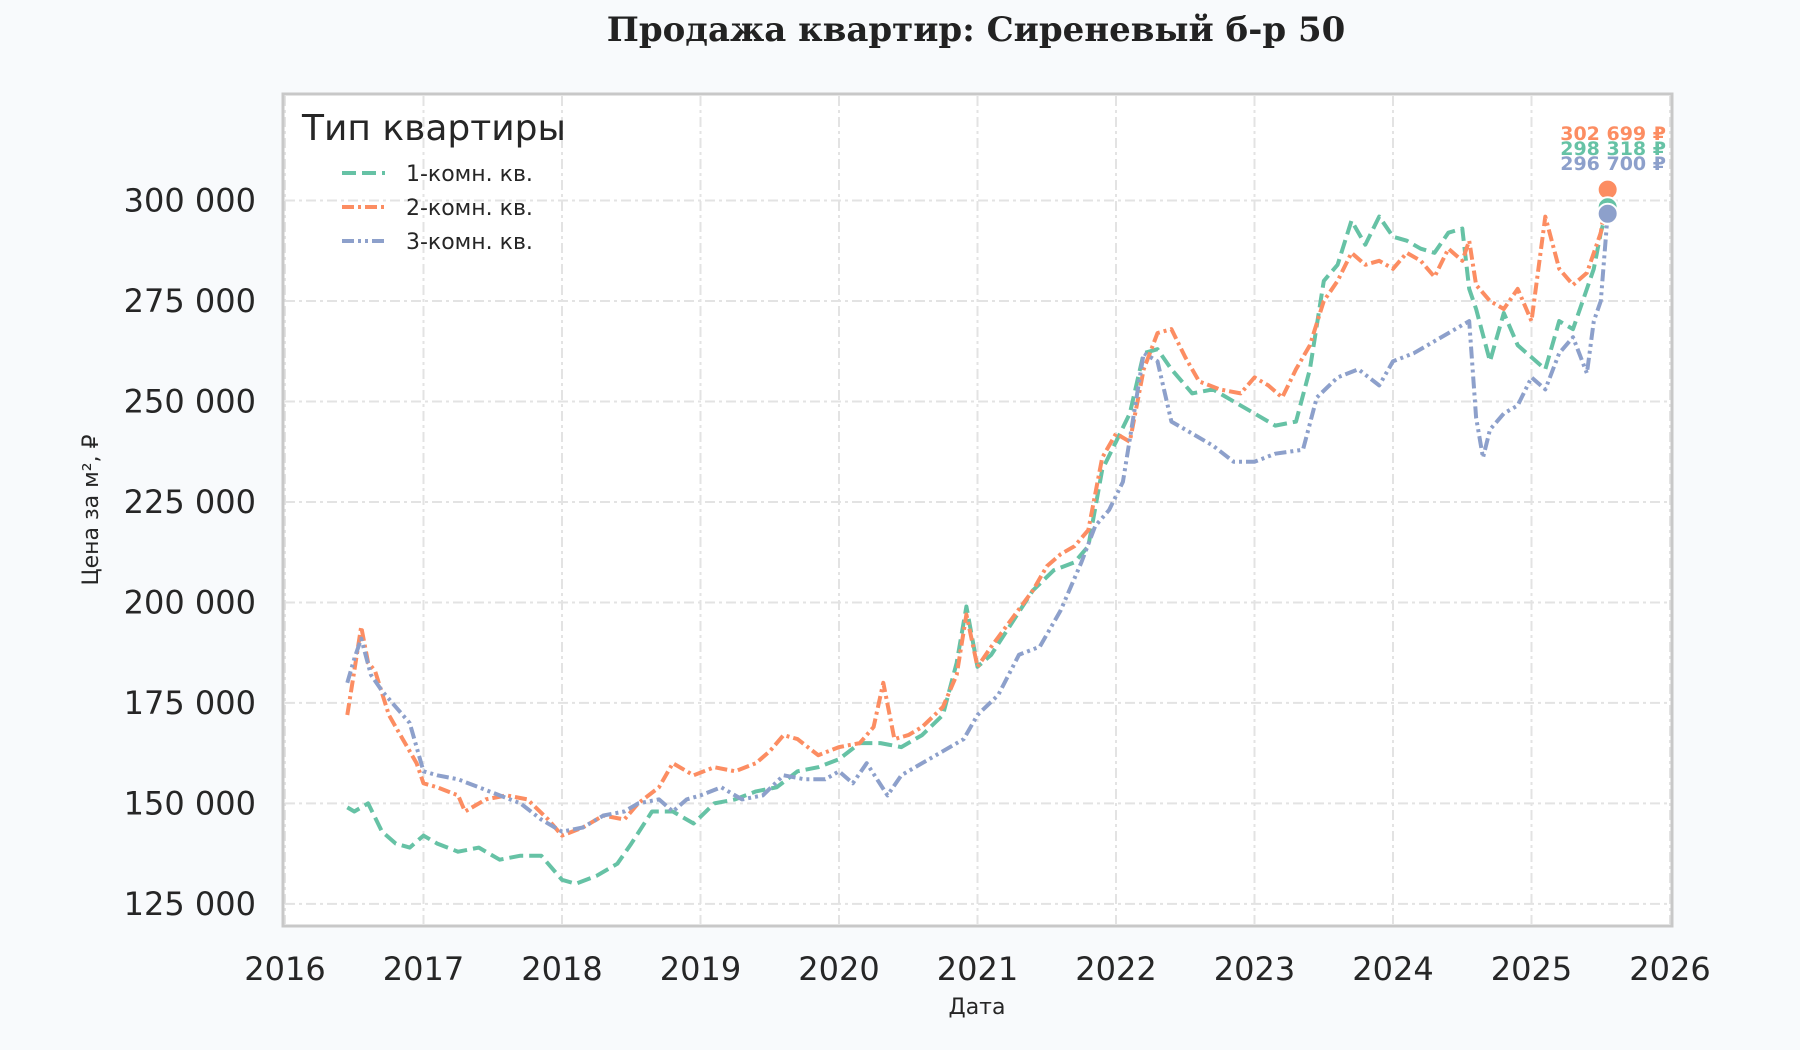  I want to click on y-tick-label: 250 000, so click(190, 401).